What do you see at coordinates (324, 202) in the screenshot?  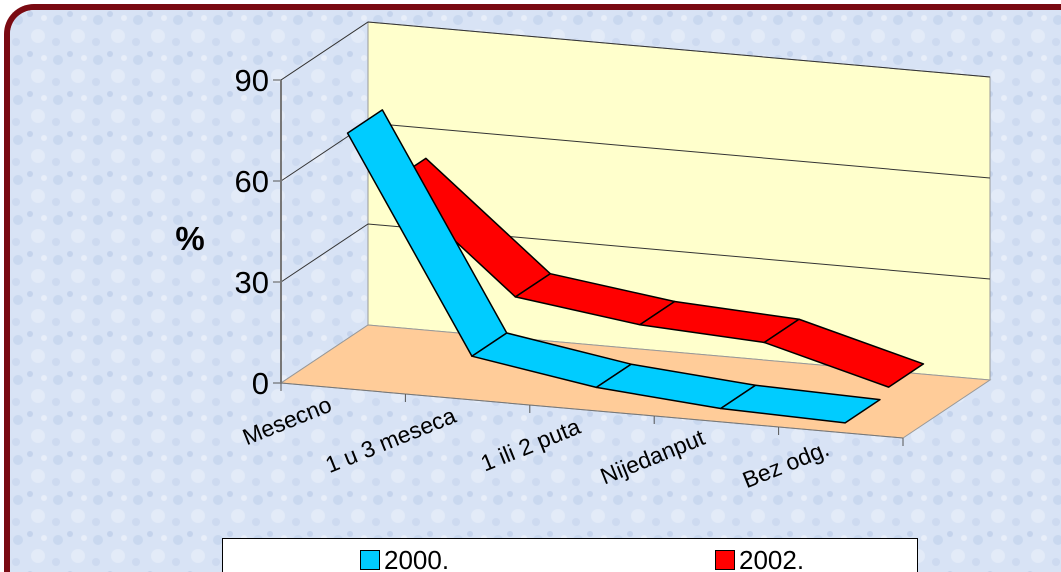 I see `left-wall` at bounding box center [324, 202].